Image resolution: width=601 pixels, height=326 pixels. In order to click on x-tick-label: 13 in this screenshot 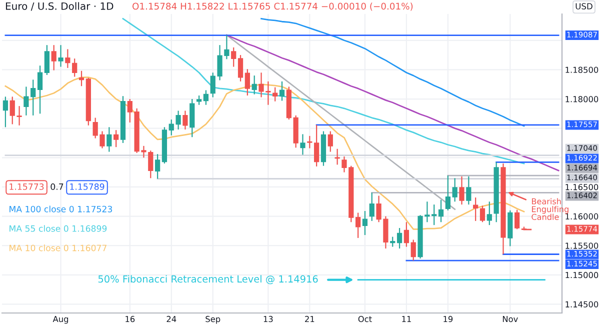, I will do `click(268, 319)`.